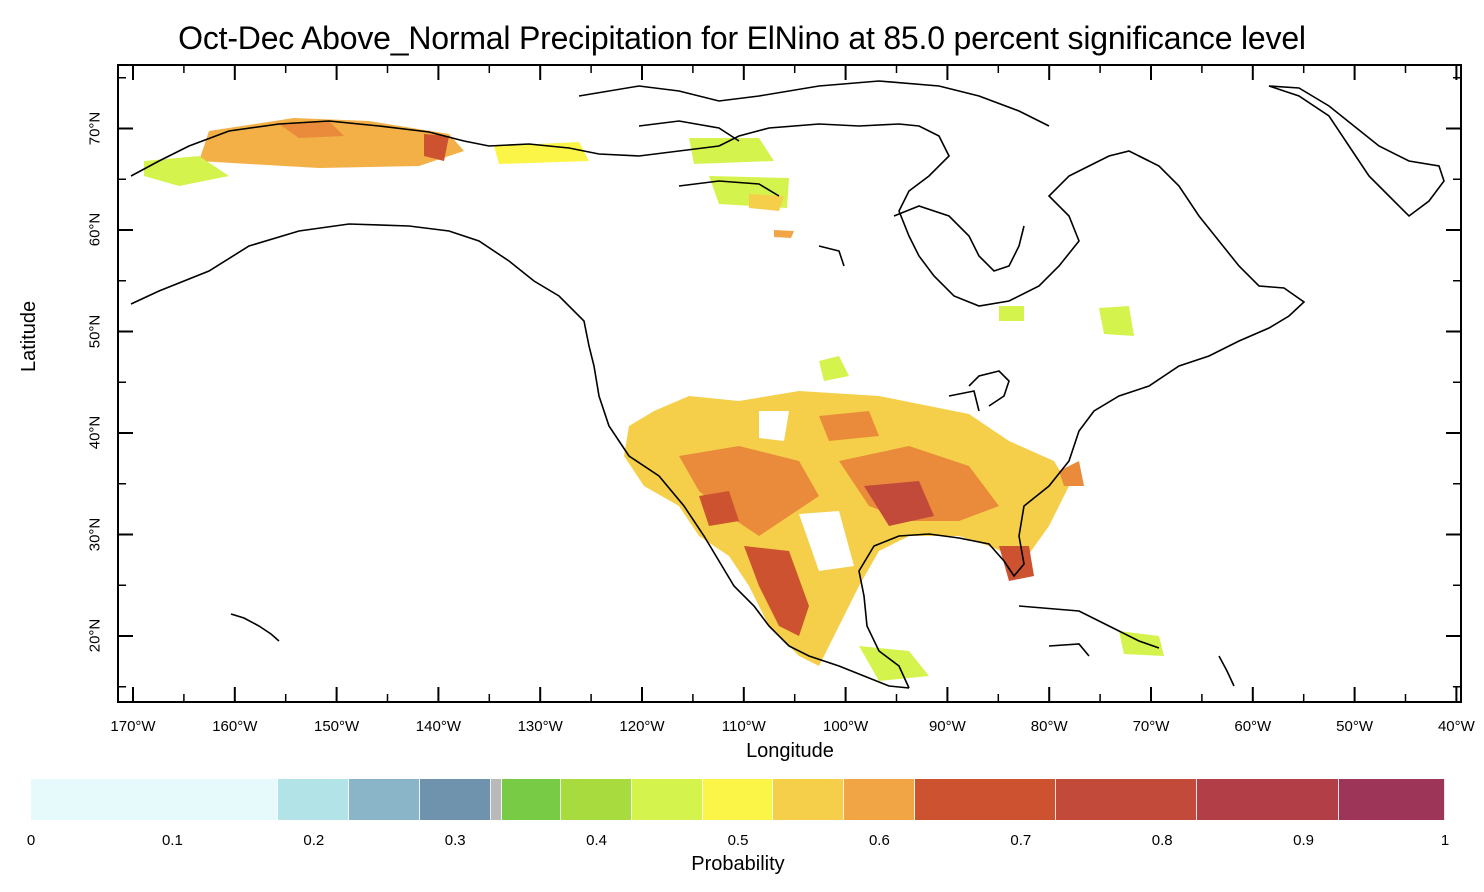  What do you see at coordinates (540, 726) in the screenshot?
I see `lon-tick-label: 130°W` at bounding box center [540, 726].